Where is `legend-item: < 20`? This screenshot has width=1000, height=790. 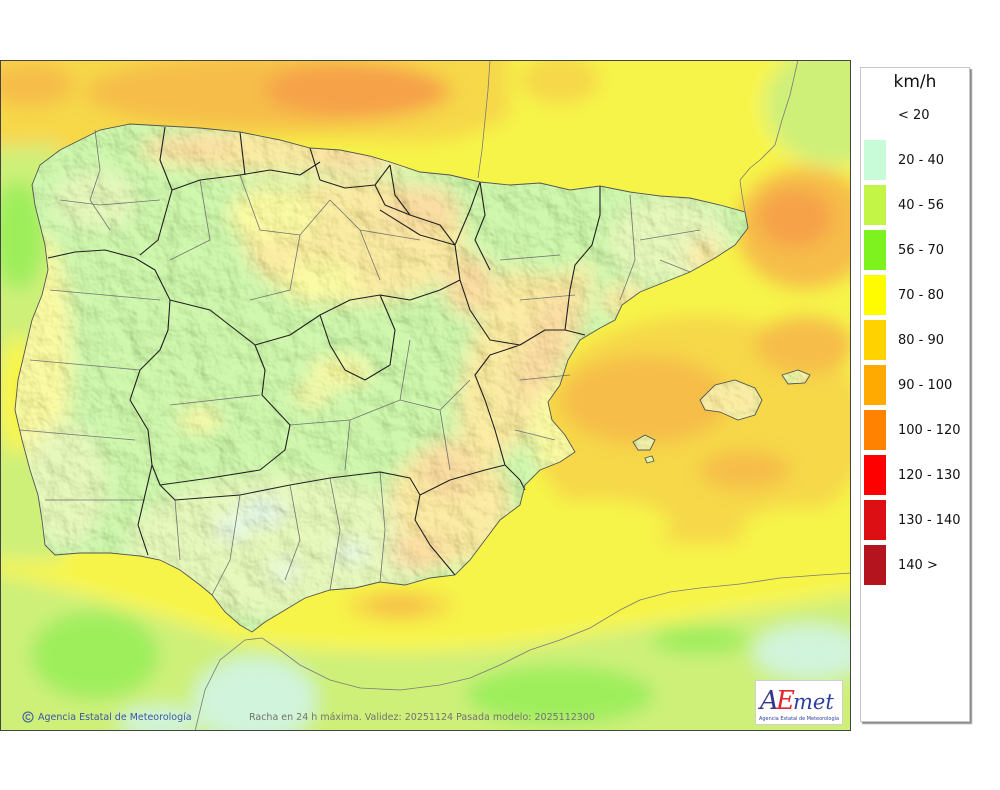 legend-item: < 20 is located at coordinates (915, 115).